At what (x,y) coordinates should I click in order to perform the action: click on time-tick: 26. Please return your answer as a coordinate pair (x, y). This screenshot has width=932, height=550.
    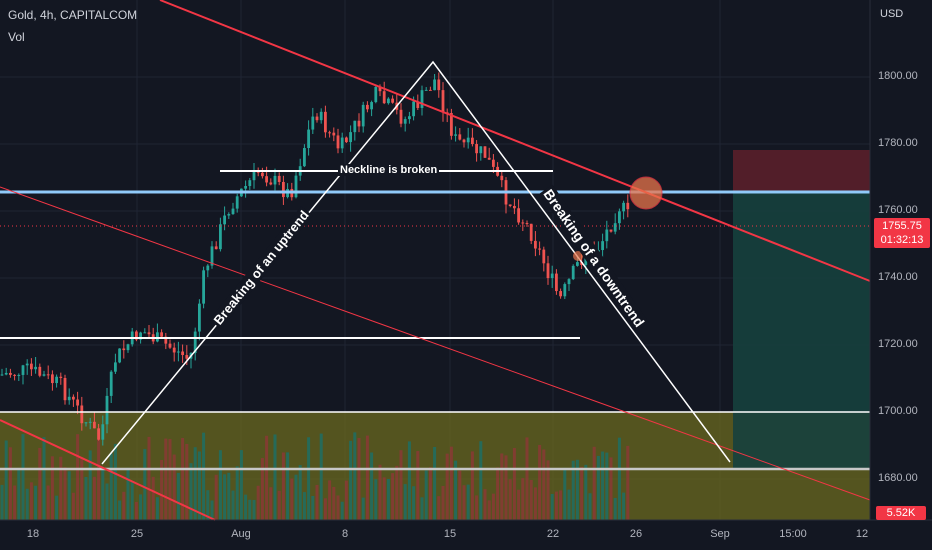
    Looking at the image, I should click on (636, 534).